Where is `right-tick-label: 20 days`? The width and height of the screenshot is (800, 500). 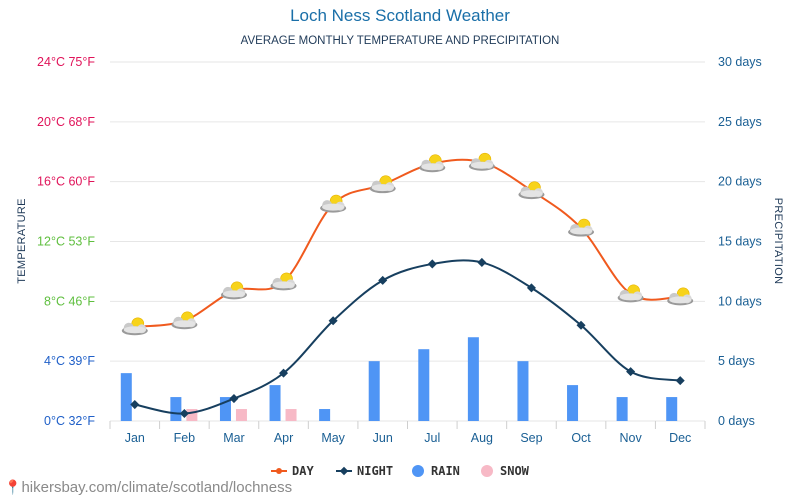 right-tick-label: 20 days is located at coordinates (740, 182).